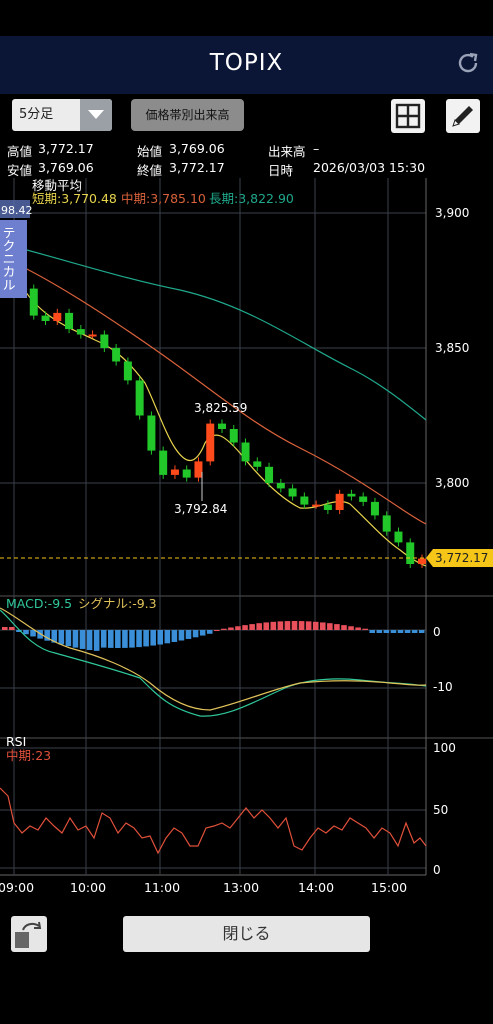  I want to click on signal-line, so click(213, 659).